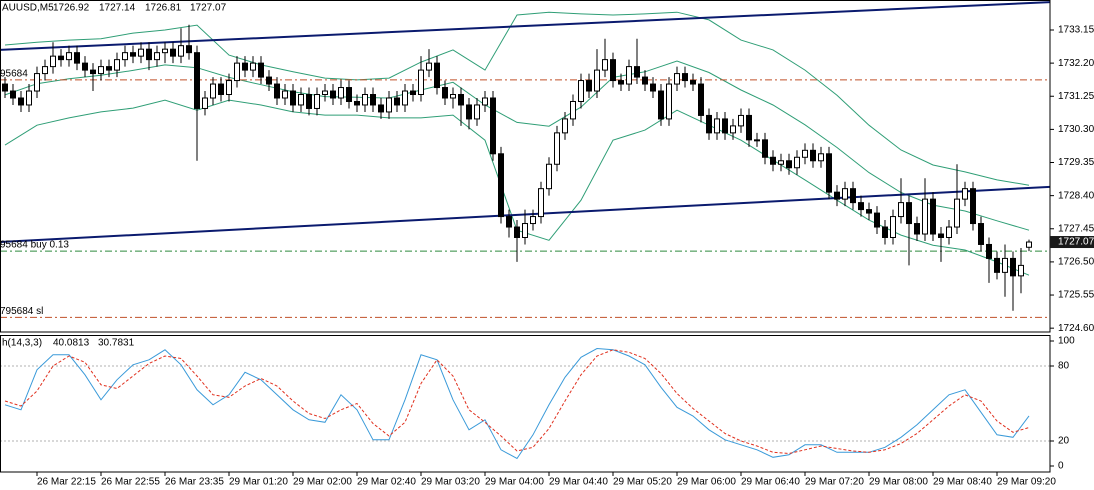 The width and height of the screenshot is (1094, 490). I want to click on y-tick-label: 1733.15, so click(1076, 30).